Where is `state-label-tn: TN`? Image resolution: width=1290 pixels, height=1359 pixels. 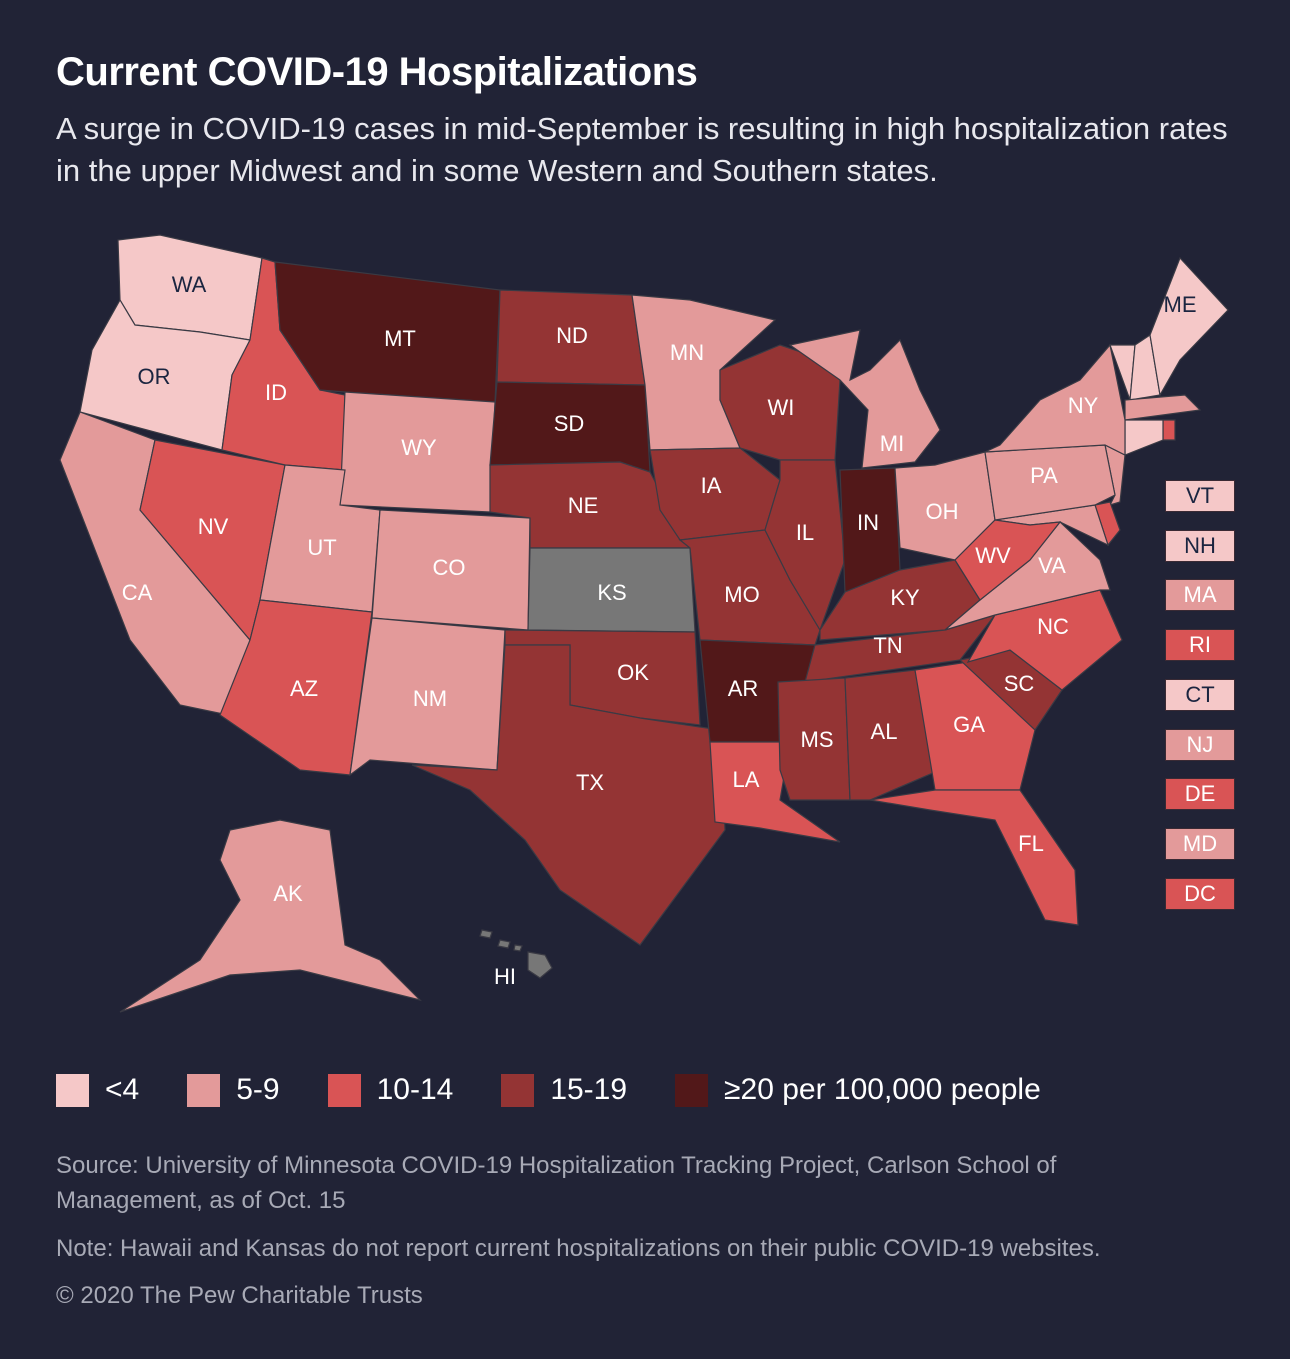 state-label-tn: TN is located at coordinates (887, 645).